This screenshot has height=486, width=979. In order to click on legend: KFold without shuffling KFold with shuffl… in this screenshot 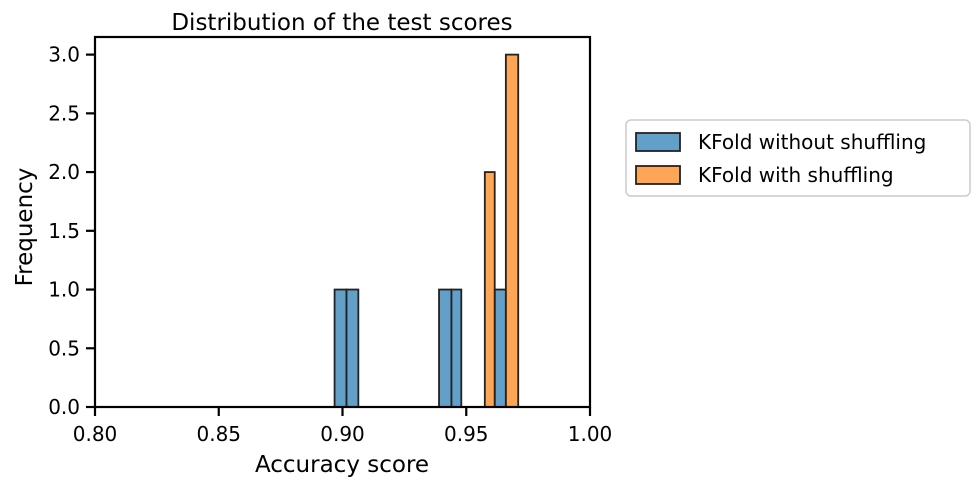, I will do `click(798, 158)`.